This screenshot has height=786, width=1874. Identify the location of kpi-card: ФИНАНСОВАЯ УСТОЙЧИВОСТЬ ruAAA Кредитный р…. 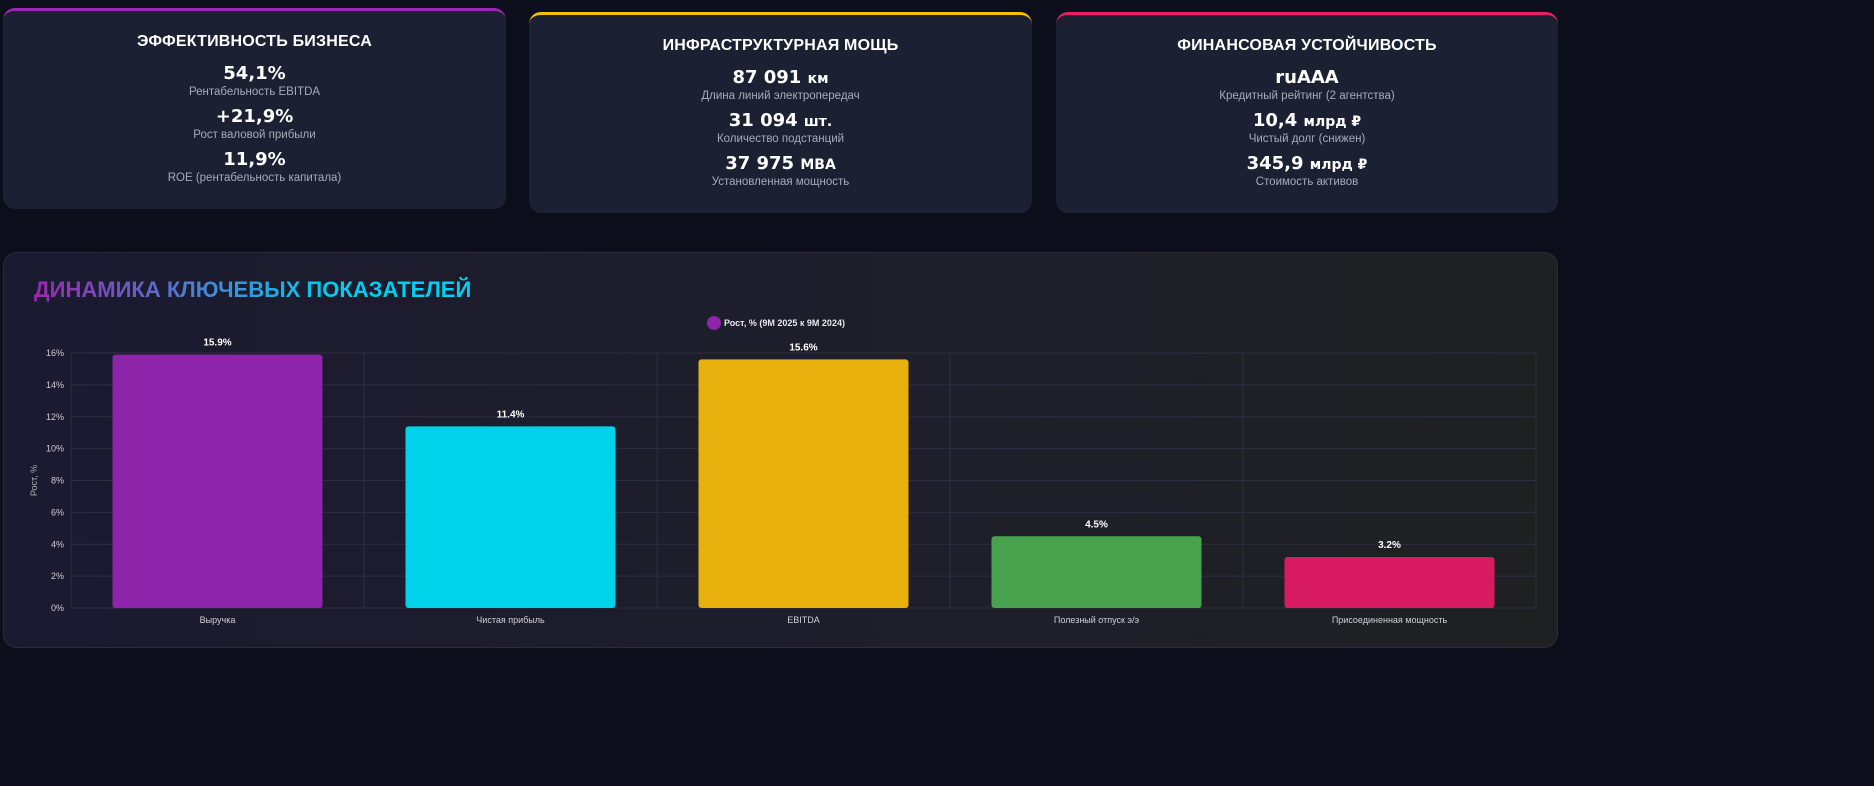
(1307, 112).